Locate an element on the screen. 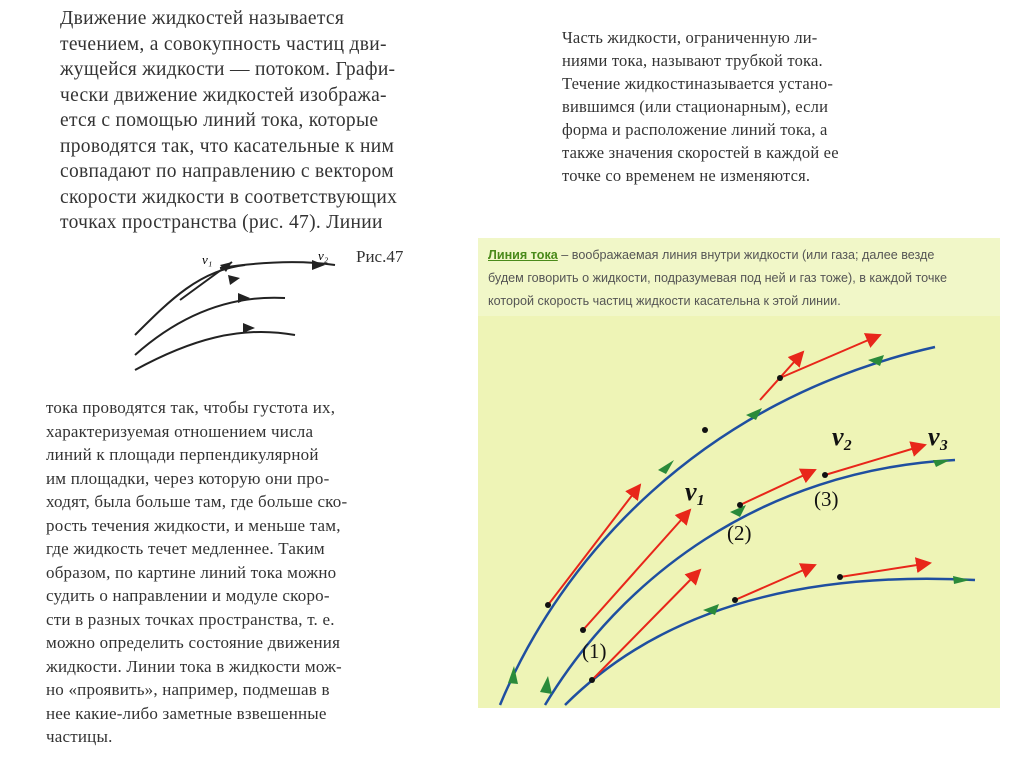 The image size is (1024, 767). text-line: точках пространства (рис. 47). Линии is located at coordinates (221, 222).